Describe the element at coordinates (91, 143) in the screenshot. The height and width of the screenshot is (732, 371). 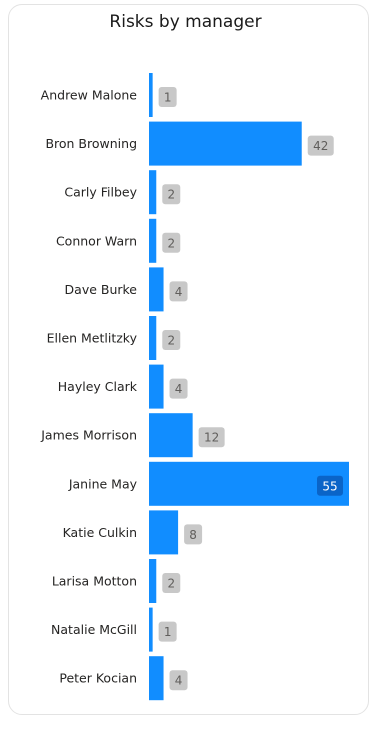
I see `category-label-bron-browning: Bron Browning` at that location.